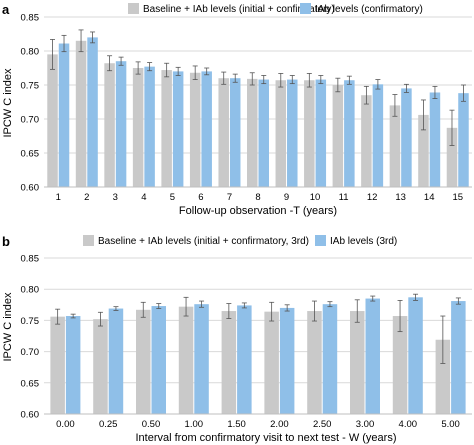 The image size is (474, 445). Describe the element at coordinates (400, 365) in the screenshot. I see `bar-baseline-4.00` at that location.